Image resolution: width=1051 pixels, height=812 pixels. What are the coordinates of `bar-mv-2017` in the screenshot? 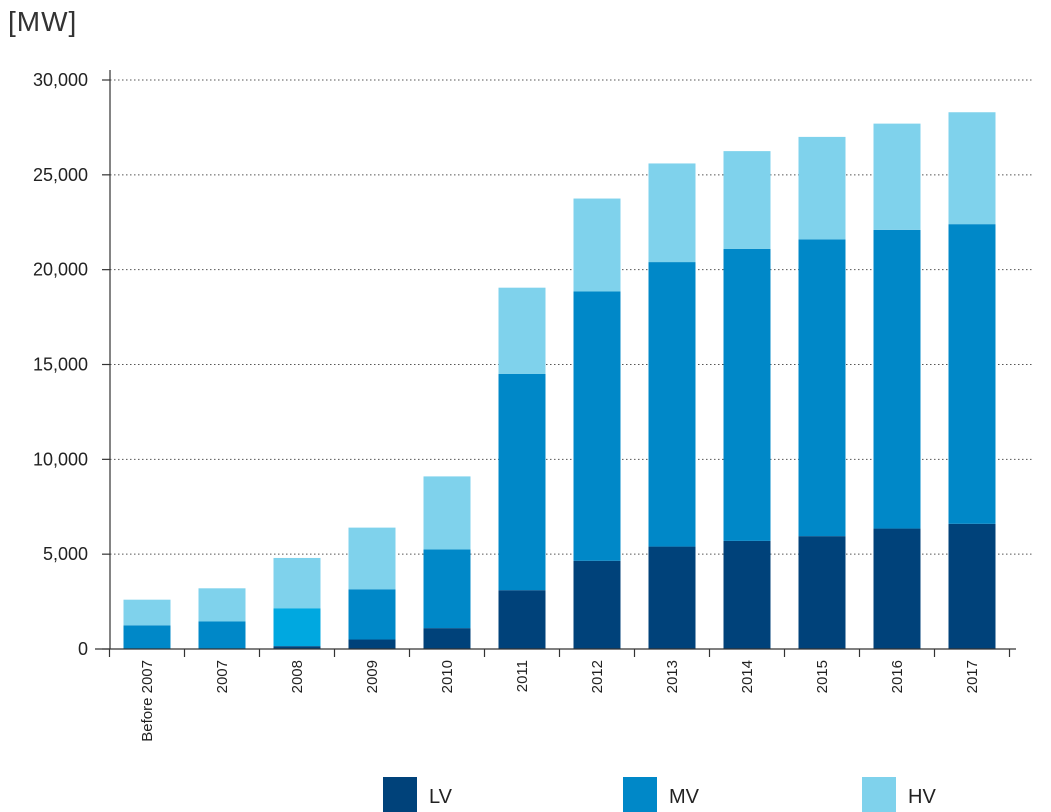 It's located at (972, 374).